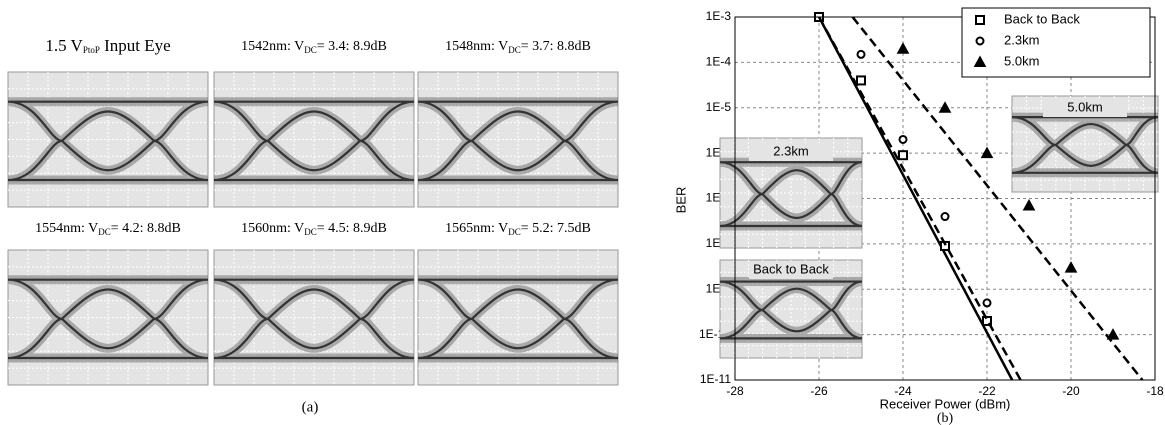 This screenshot has width=1165, height=425. What do you see at coordinates (352, 46) in the screenshot?
I see `caption-text: = 3.4: 8.9dB` at bounding box center [352, 46].